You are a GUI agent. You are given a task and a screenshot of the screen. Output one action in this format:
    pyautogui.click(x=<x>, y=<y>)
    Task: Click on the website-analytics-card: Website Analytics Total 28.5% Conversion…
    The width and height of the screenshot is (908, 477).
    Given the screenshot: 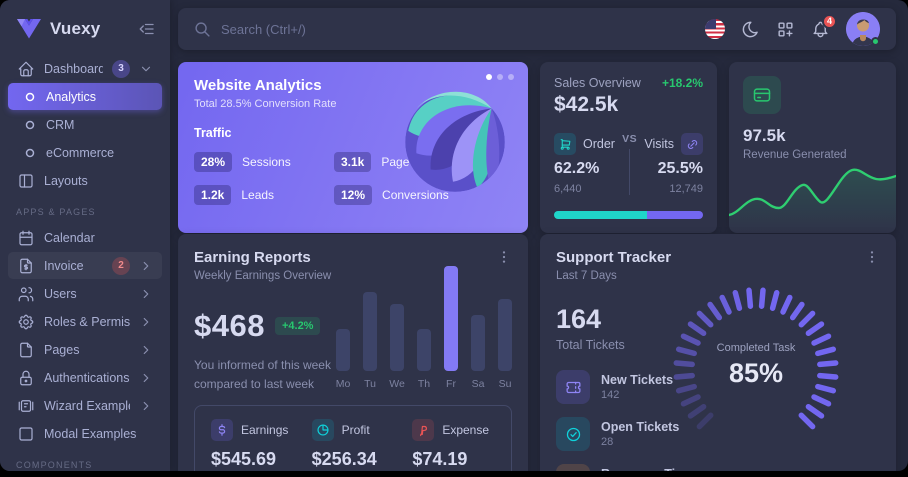 What is the action you would take?
    pyautogui.click(x=353, y=147)
    